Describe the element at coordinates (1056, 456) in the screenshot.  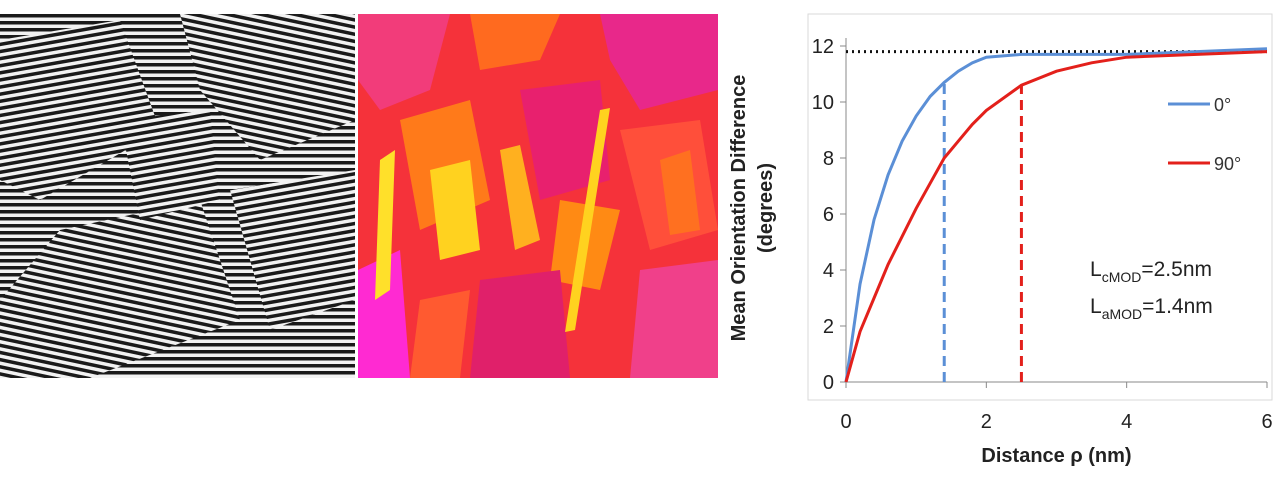
I see `x-axis-label: Distance ρ (nm)` at that location.